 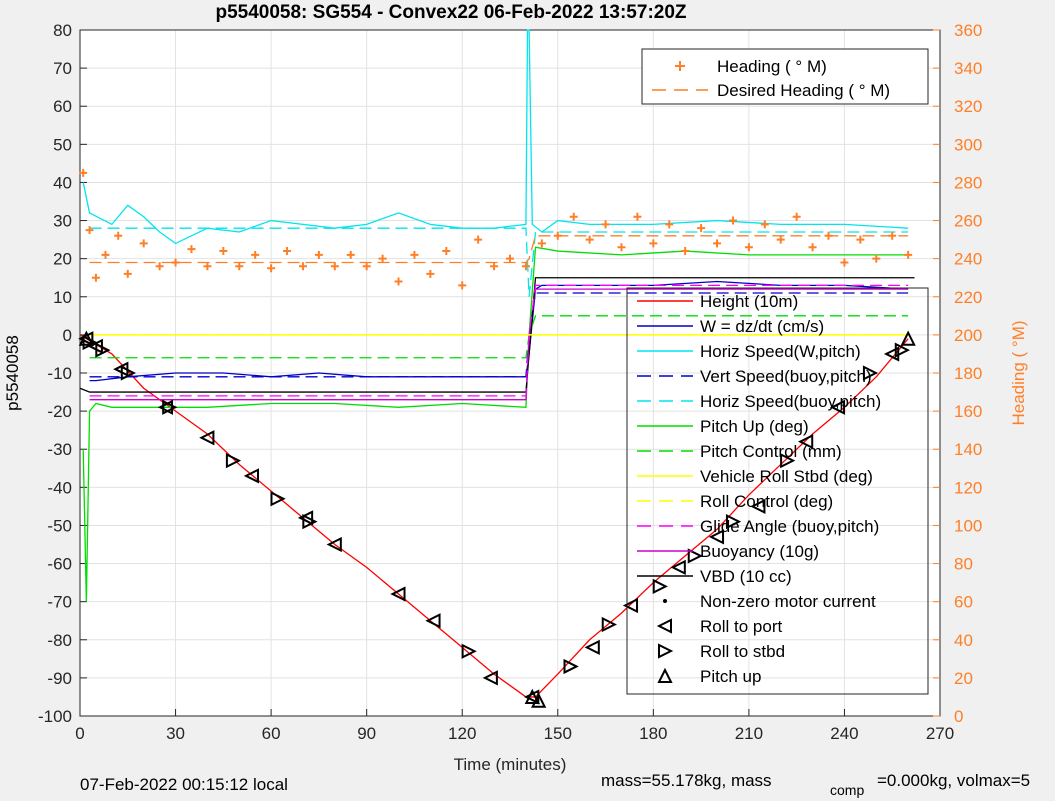 What do you see at coordinates (785, 76) in the screenshot?
I see `heading-legend-box` at bounding box center [785, 76].